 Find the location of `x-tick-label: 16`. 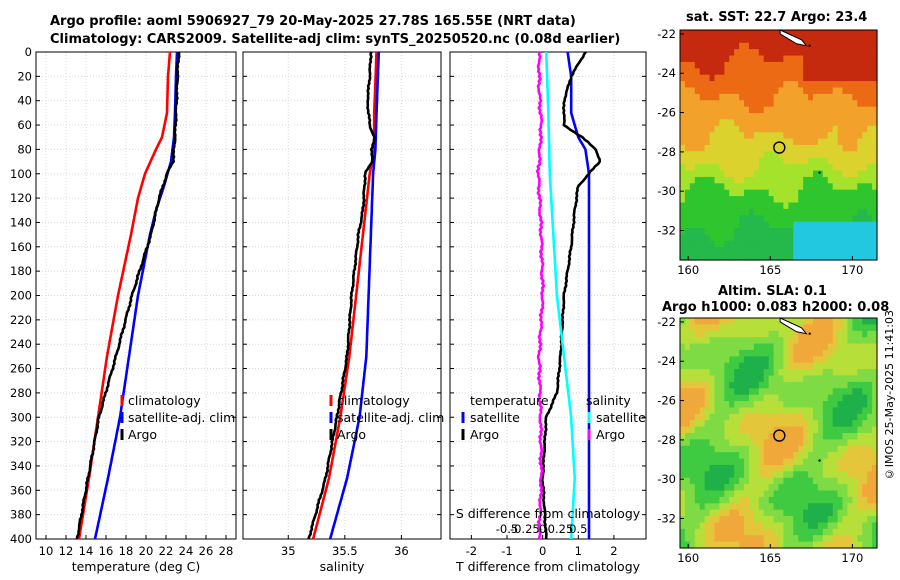

x-tick-label: 16 is located at coordinates (106, 551).